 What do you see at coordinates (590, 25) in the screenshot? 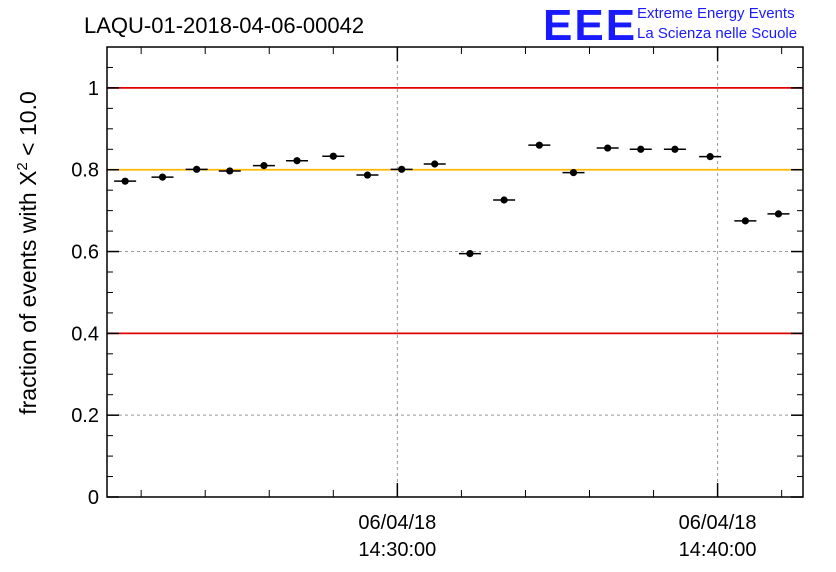
I see `eee-logo-text: EEE` at bounding box center [590, 25].